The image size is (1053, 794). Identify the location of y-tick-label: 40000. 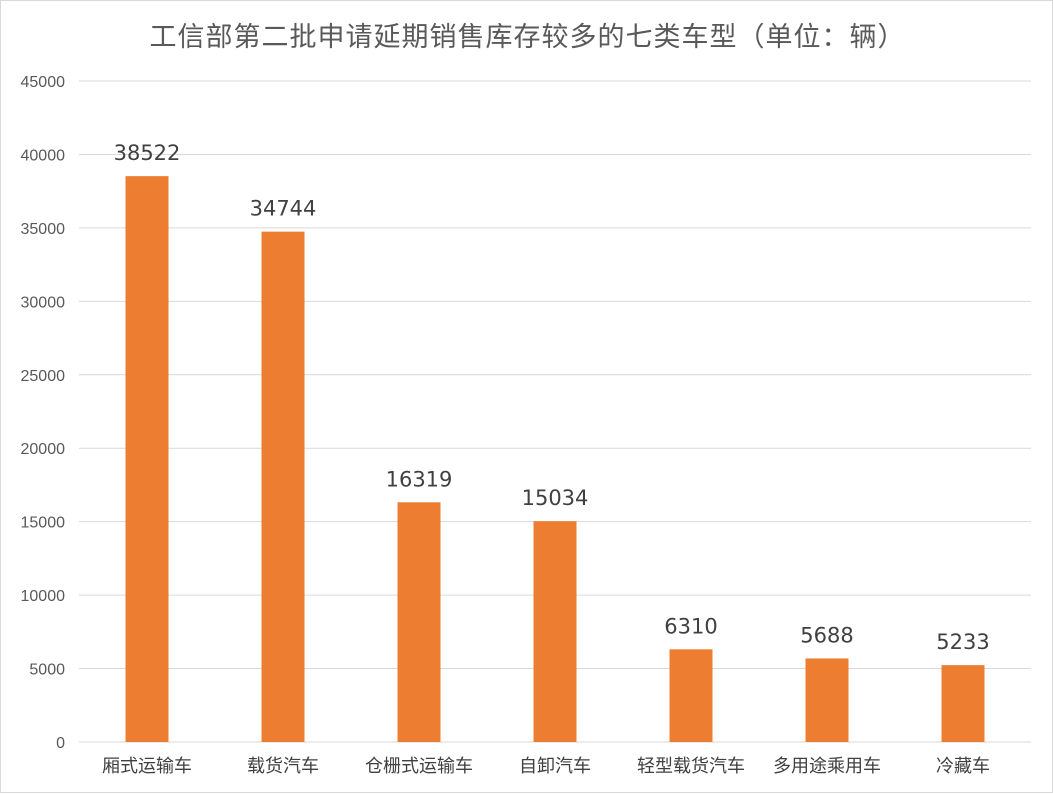
(43, 155).